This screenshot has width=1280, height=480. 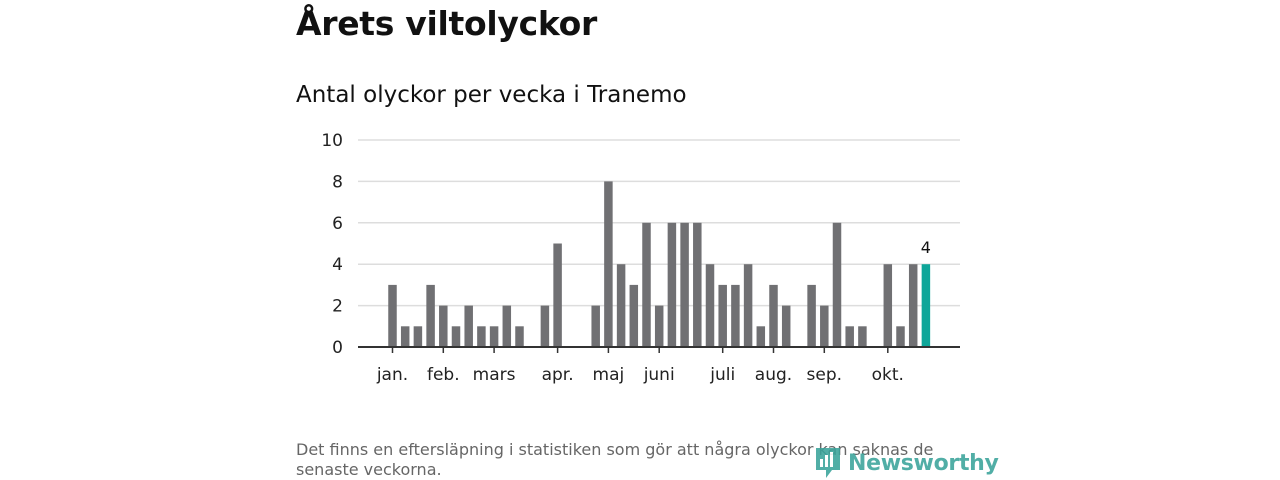 What do you see at coordinates (494, 375) in the screenshot?
I see `x-tick-label: mars` at bounding box center [494, 375].